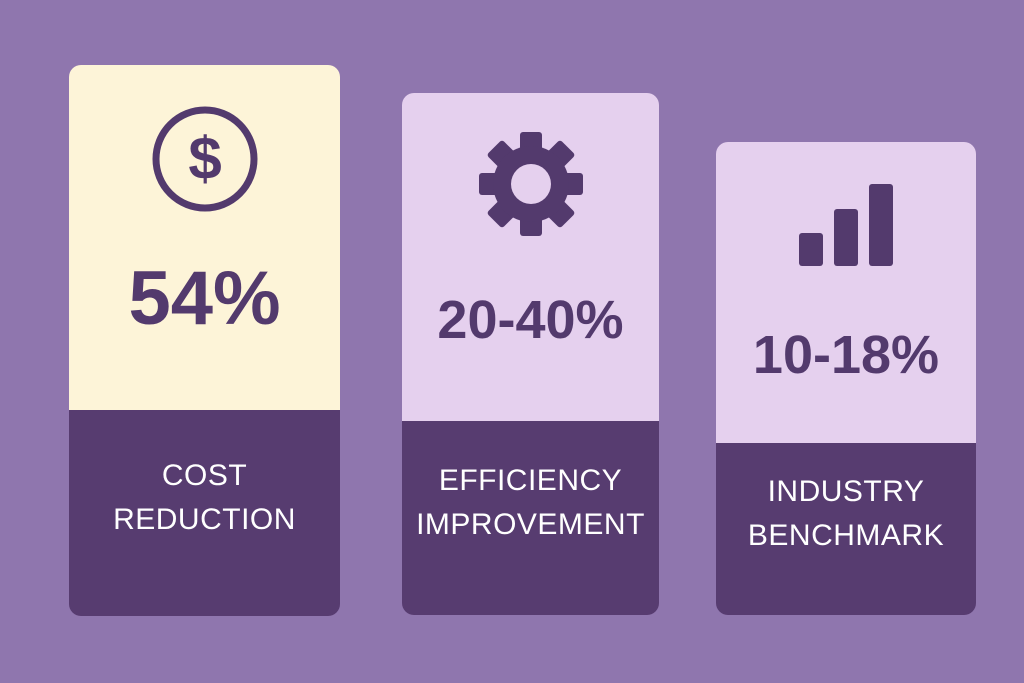 The height and width of the screenshot is (683, 1024). Describe the element at coordinates (846, 355) in the screenshot. I see `stat-value: 10-18%` at that location.